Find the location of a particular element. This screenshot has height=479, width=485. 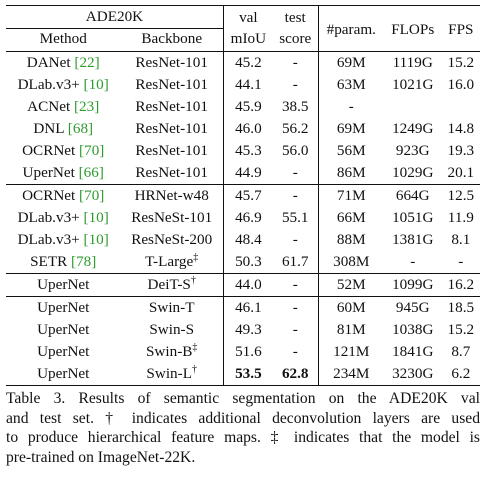

param-count: 63M is located at coordinates (351, 84).